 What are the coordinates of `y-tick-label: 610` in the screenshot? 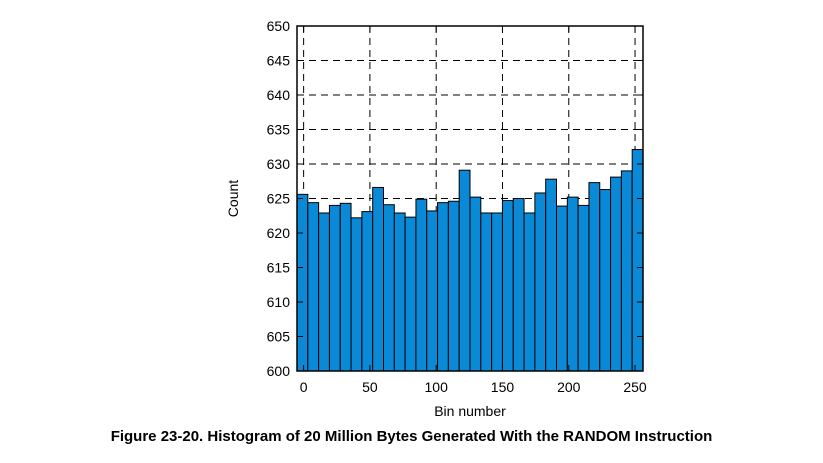 It's located at (279, 302).